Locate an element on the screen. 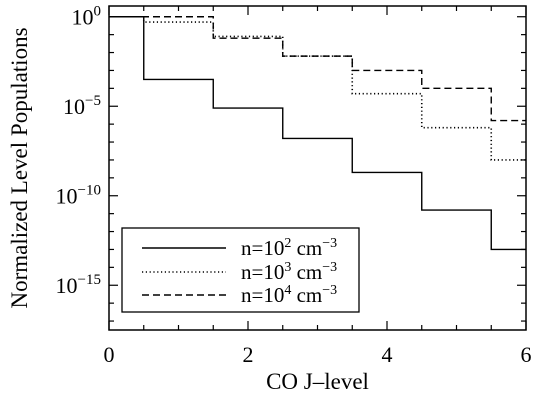  x-axis-title: CO J–level is located at coordinates (317, 381).